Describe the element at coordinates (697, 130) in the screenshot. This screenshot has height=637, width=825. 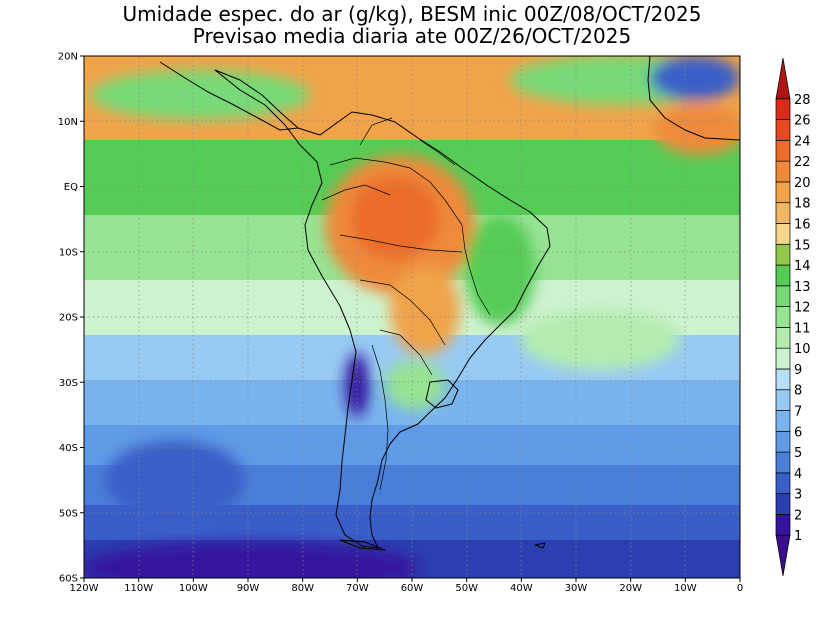
I see `blob-africa-moist` at that location.